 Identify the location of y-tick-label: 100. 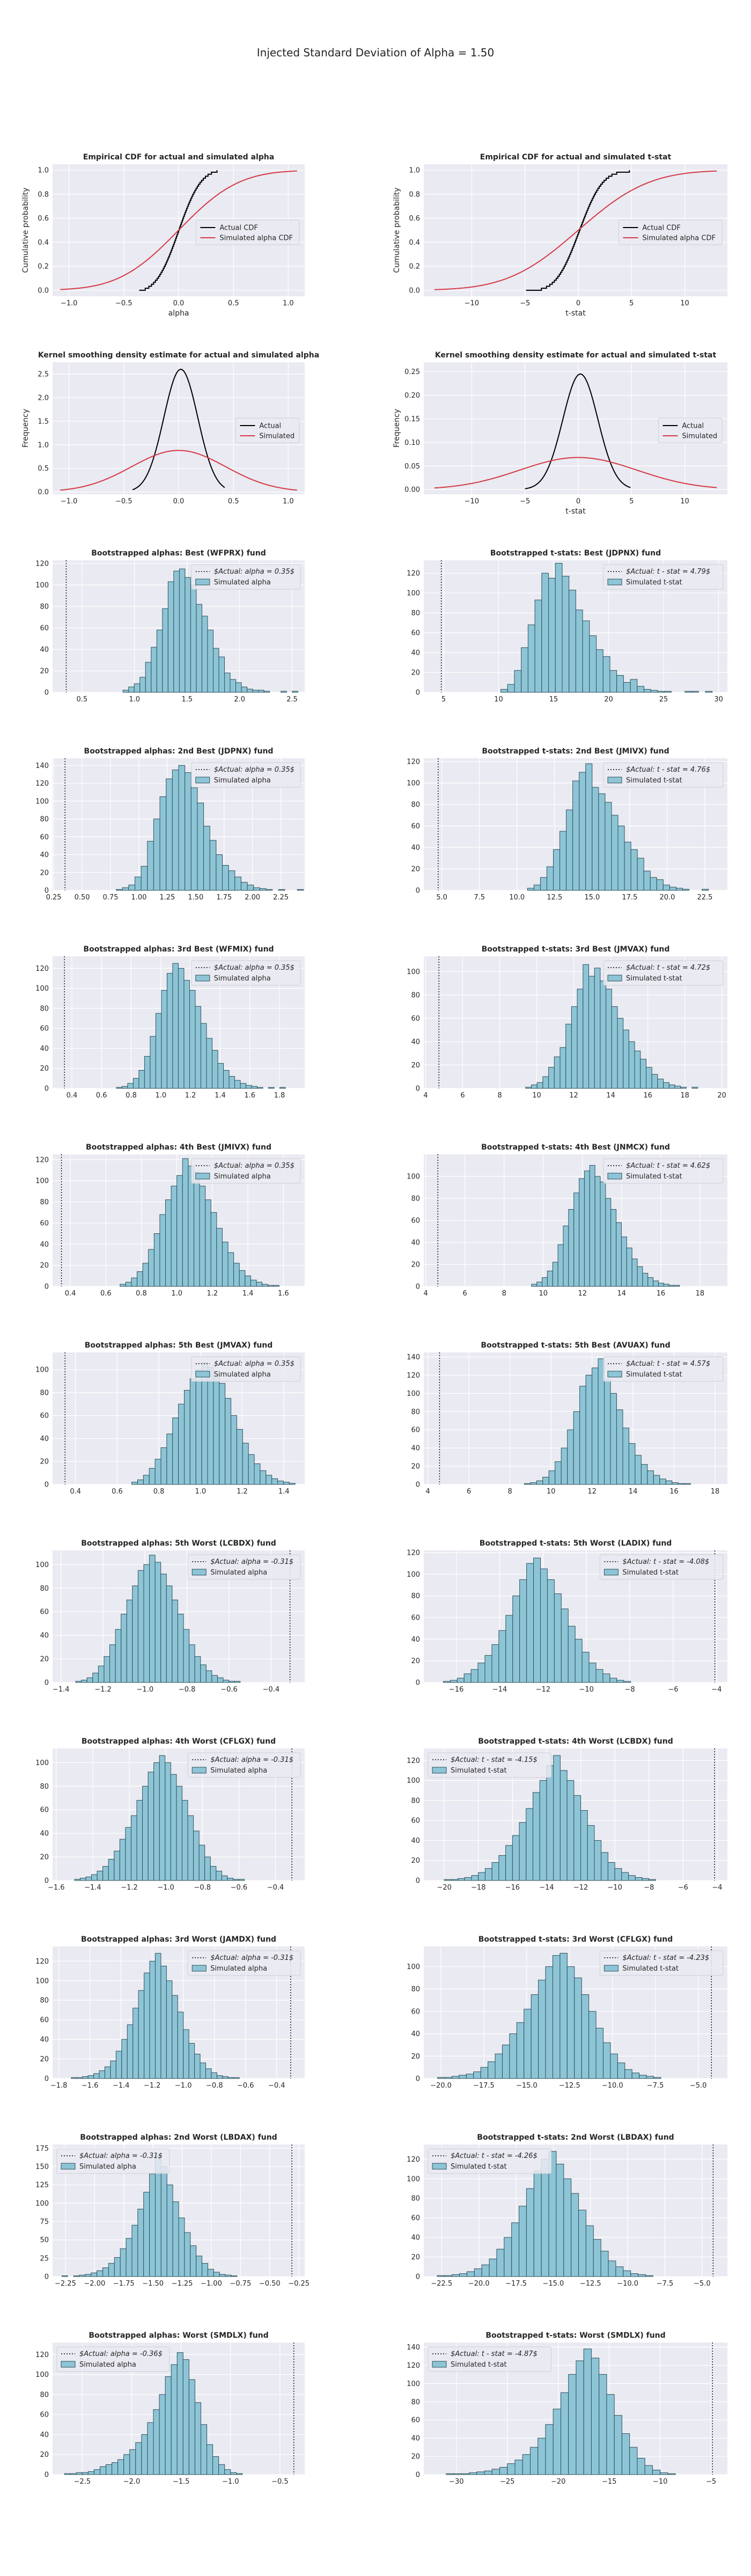
(42, 1181).